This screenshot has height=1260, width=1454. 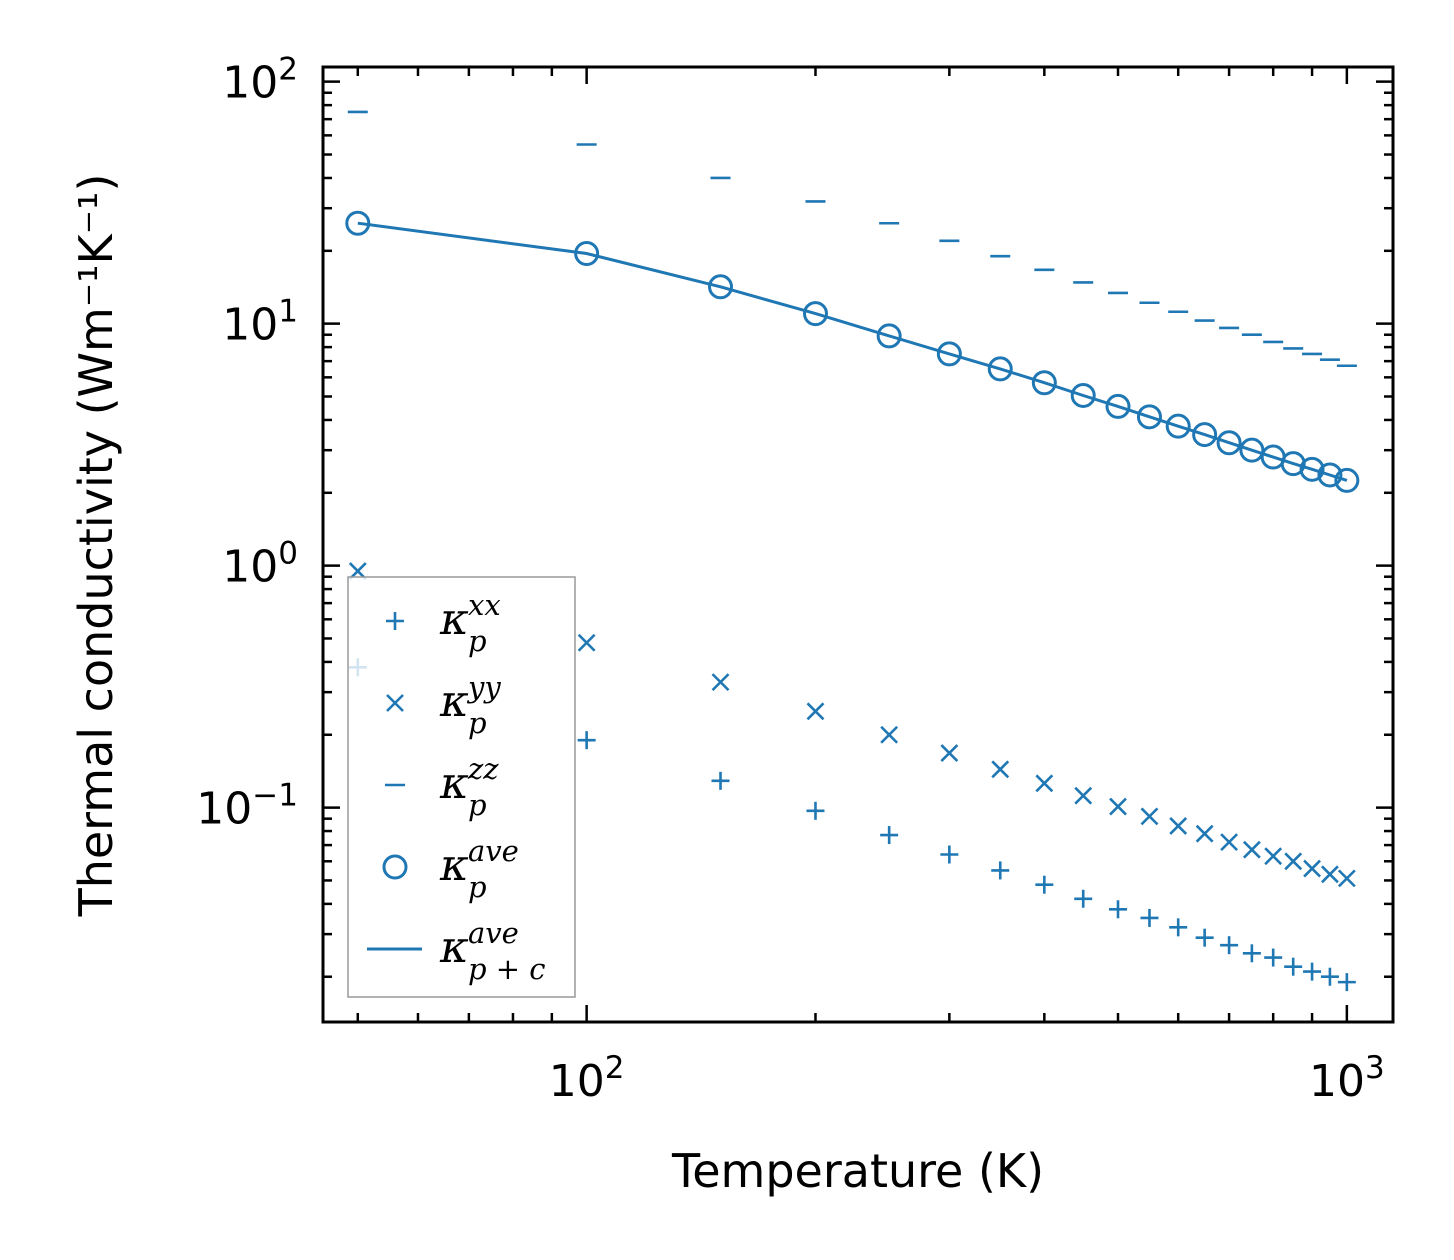 I want to click on legend-label-kzz: κ, so click(x=454, y=783).